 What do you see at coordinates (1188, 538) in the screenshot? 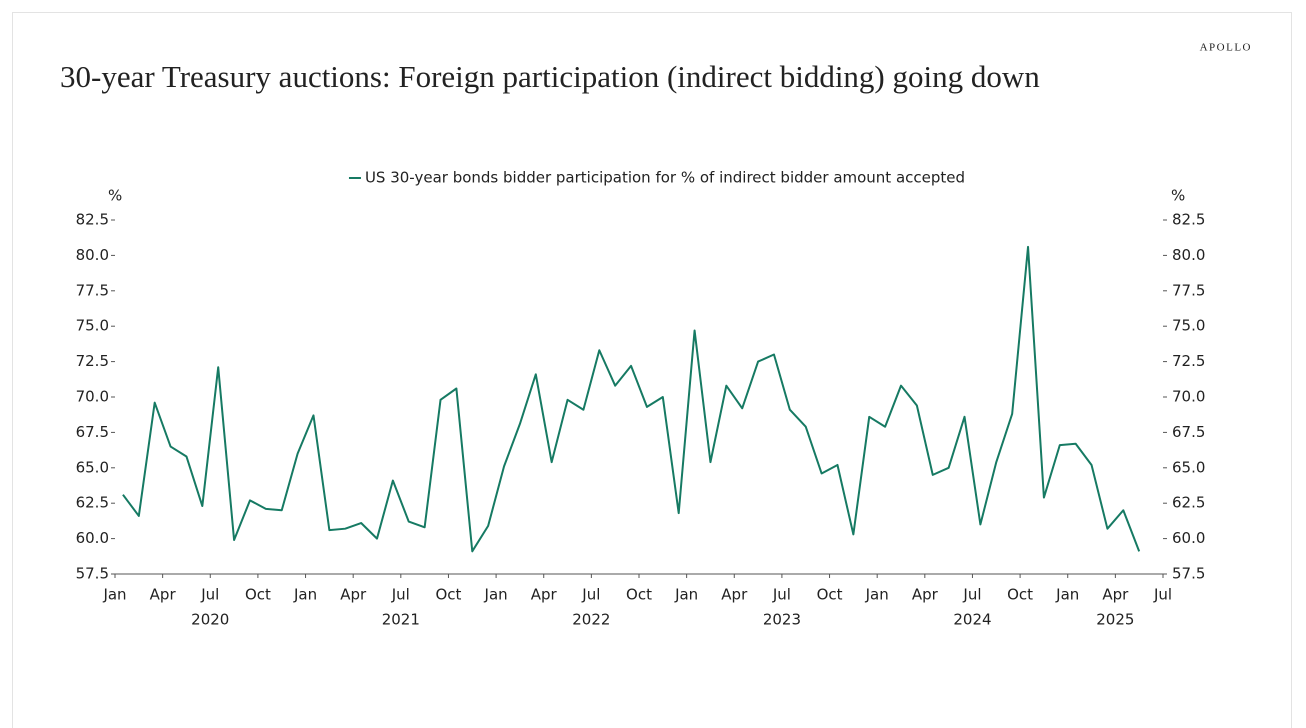
I see `y2-tick-label: 60.0` at bounding box center [1188, 538].